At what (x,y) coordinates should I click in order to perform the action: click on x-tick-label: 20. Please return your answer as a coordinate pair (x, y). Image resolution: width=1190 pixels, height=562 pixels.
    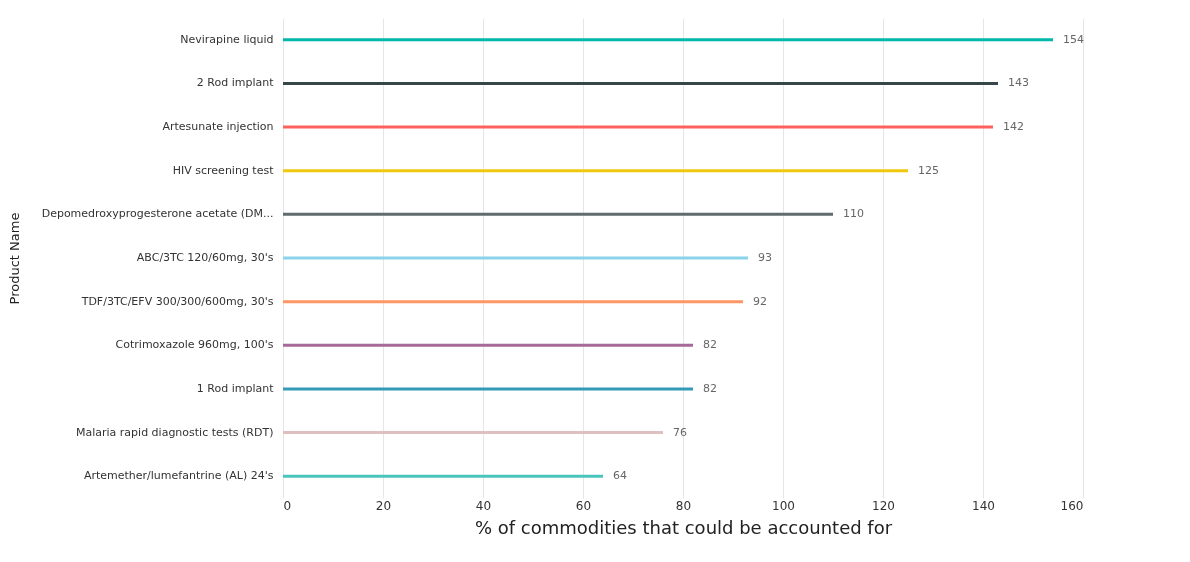
    Looking at the image, I should click on (383, 505).